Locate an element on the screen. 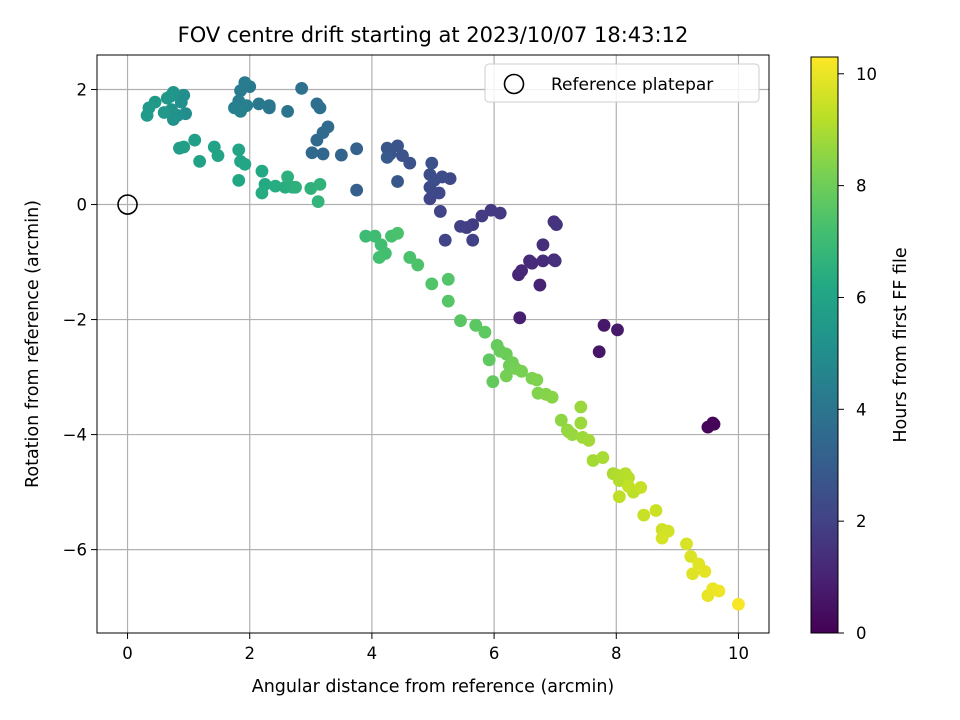 Image resolution: width=960 pixels, height=720 pixels. colorbar: 0 2 4 6 8 10 Hours from first FF file is located at coordinates (860, 349).